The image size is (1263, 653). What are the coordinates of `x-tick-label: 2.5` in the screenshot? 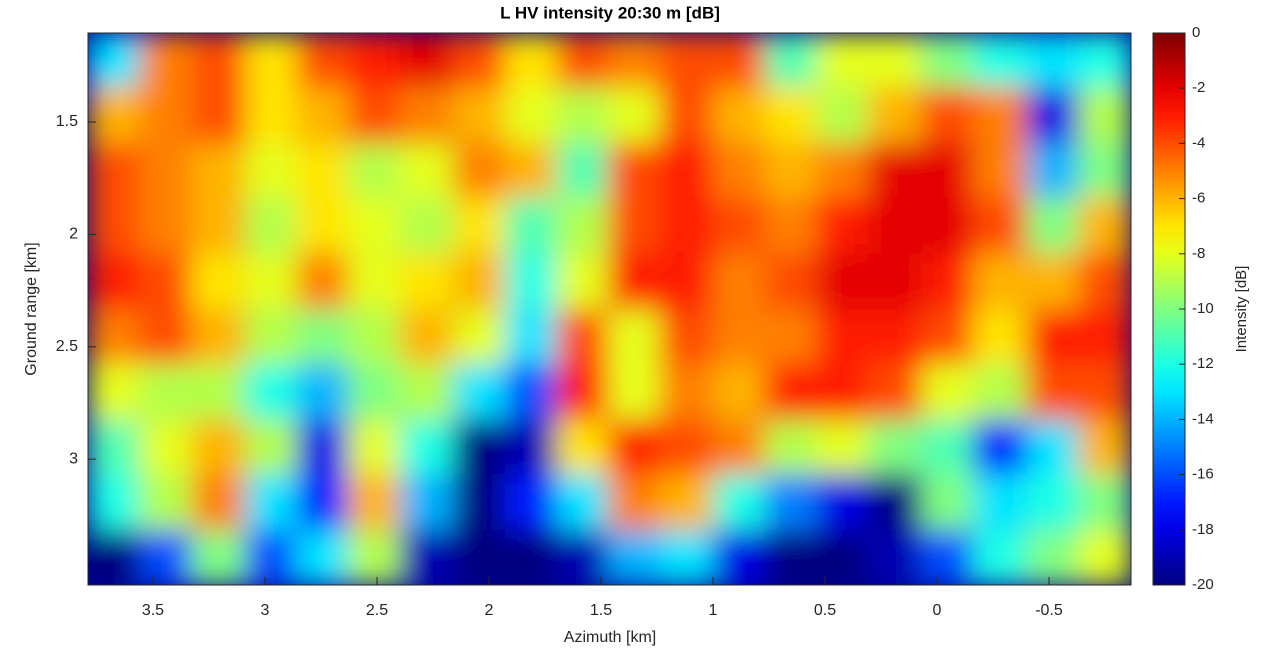 It's located at (377, 610).